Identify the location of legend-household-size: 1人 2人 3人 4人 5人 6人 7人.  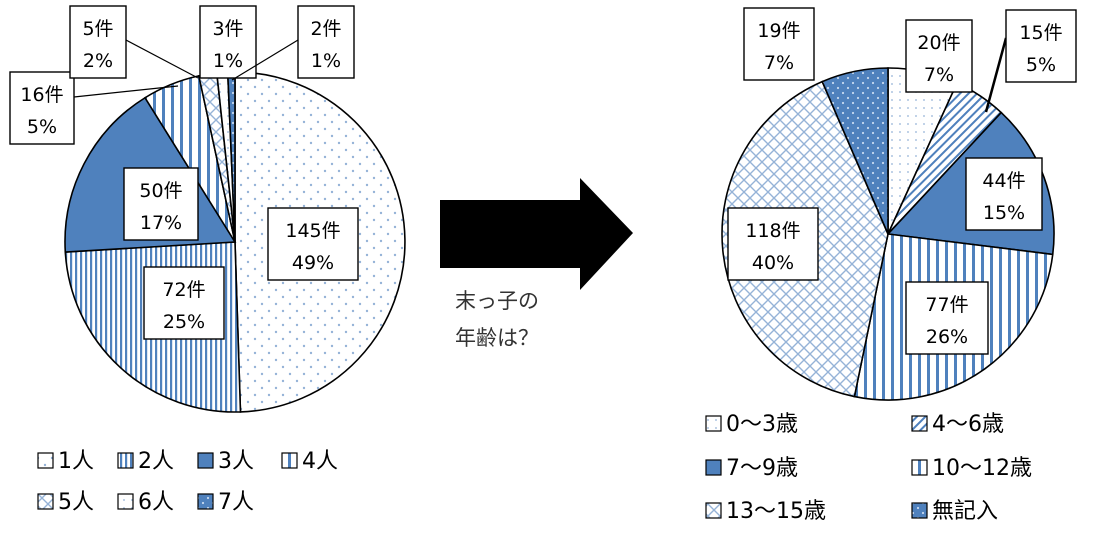
(187, 482).